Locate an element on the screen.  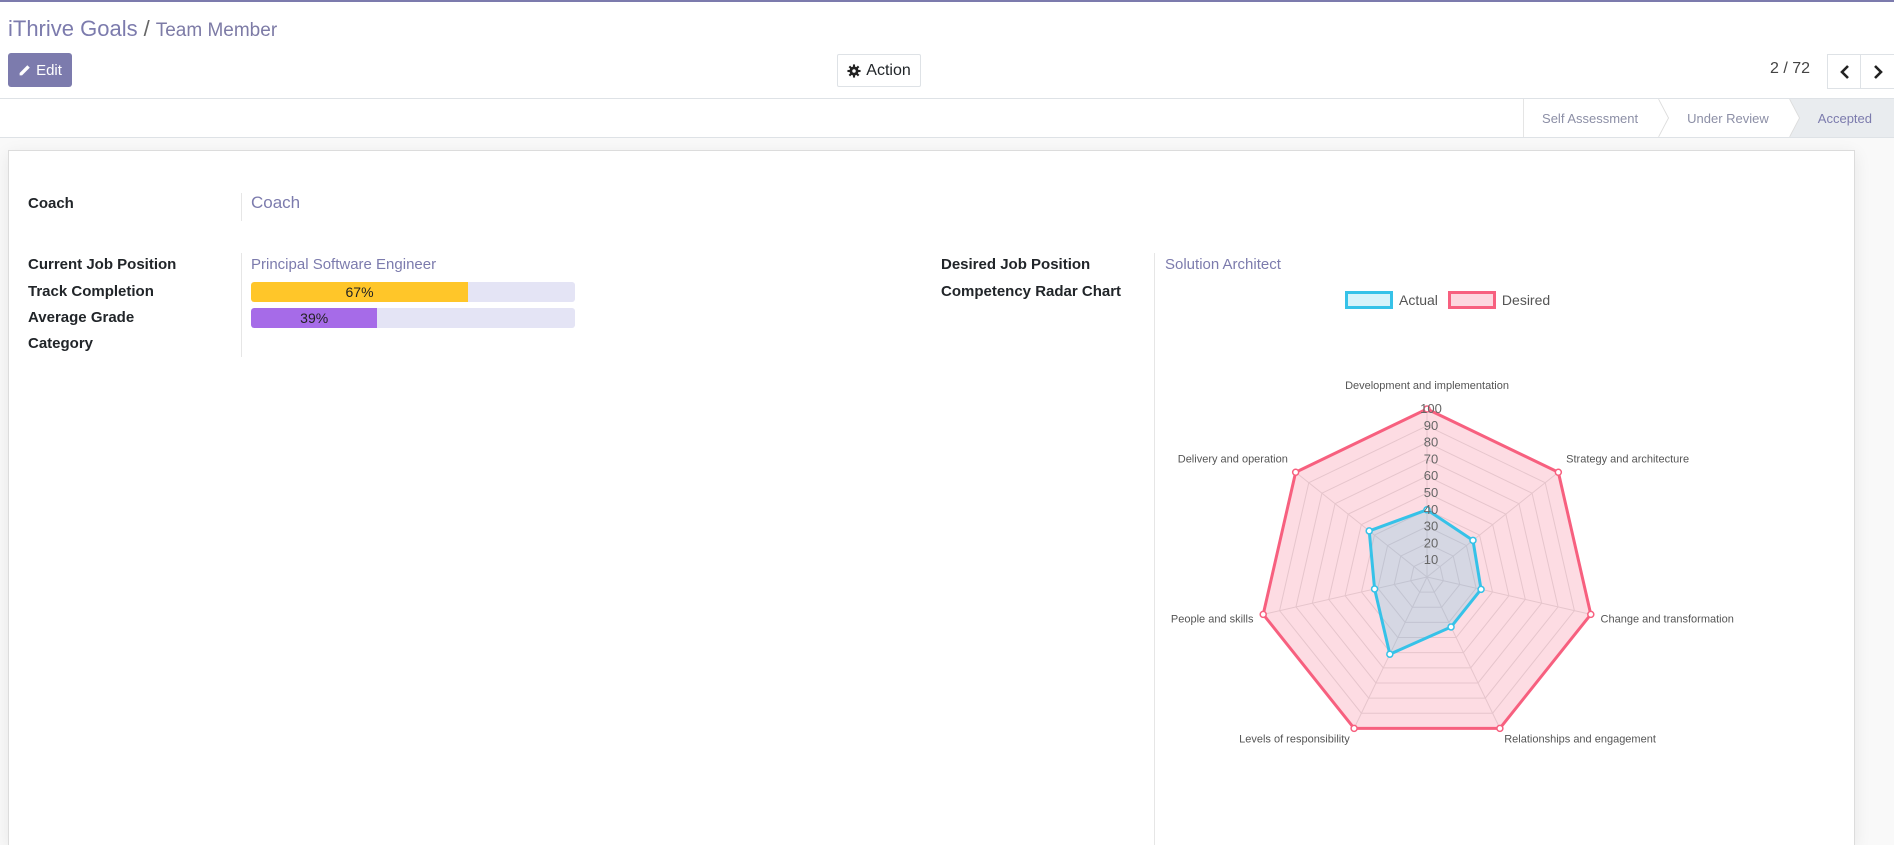
radar-category-label: People and skills is located at coordinates (1212, 619).